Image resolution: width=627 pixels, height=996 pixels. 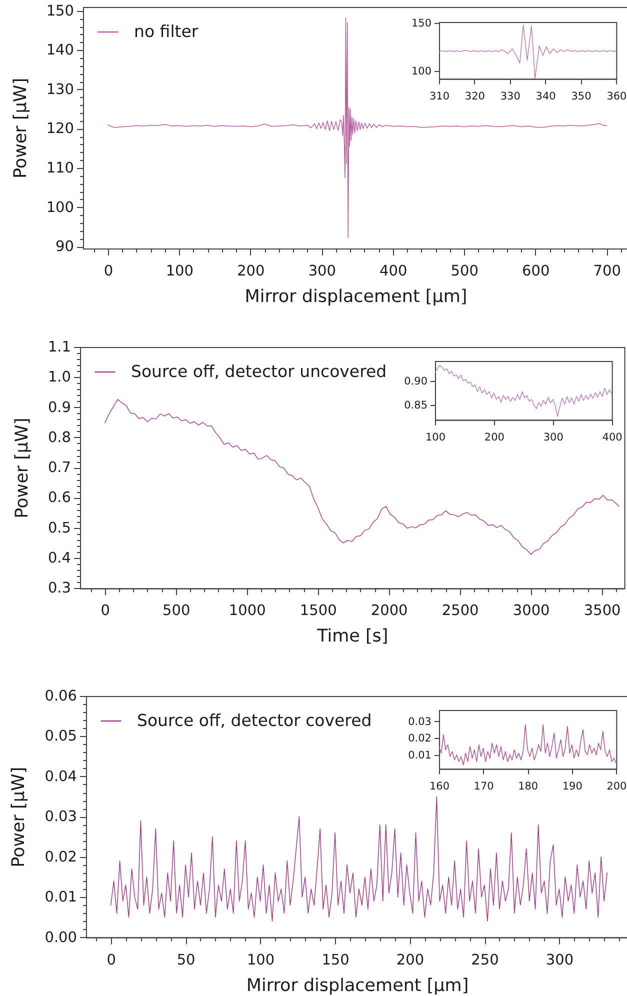 I want to click on y-tick-label: 110, so click(x=60, y=168).